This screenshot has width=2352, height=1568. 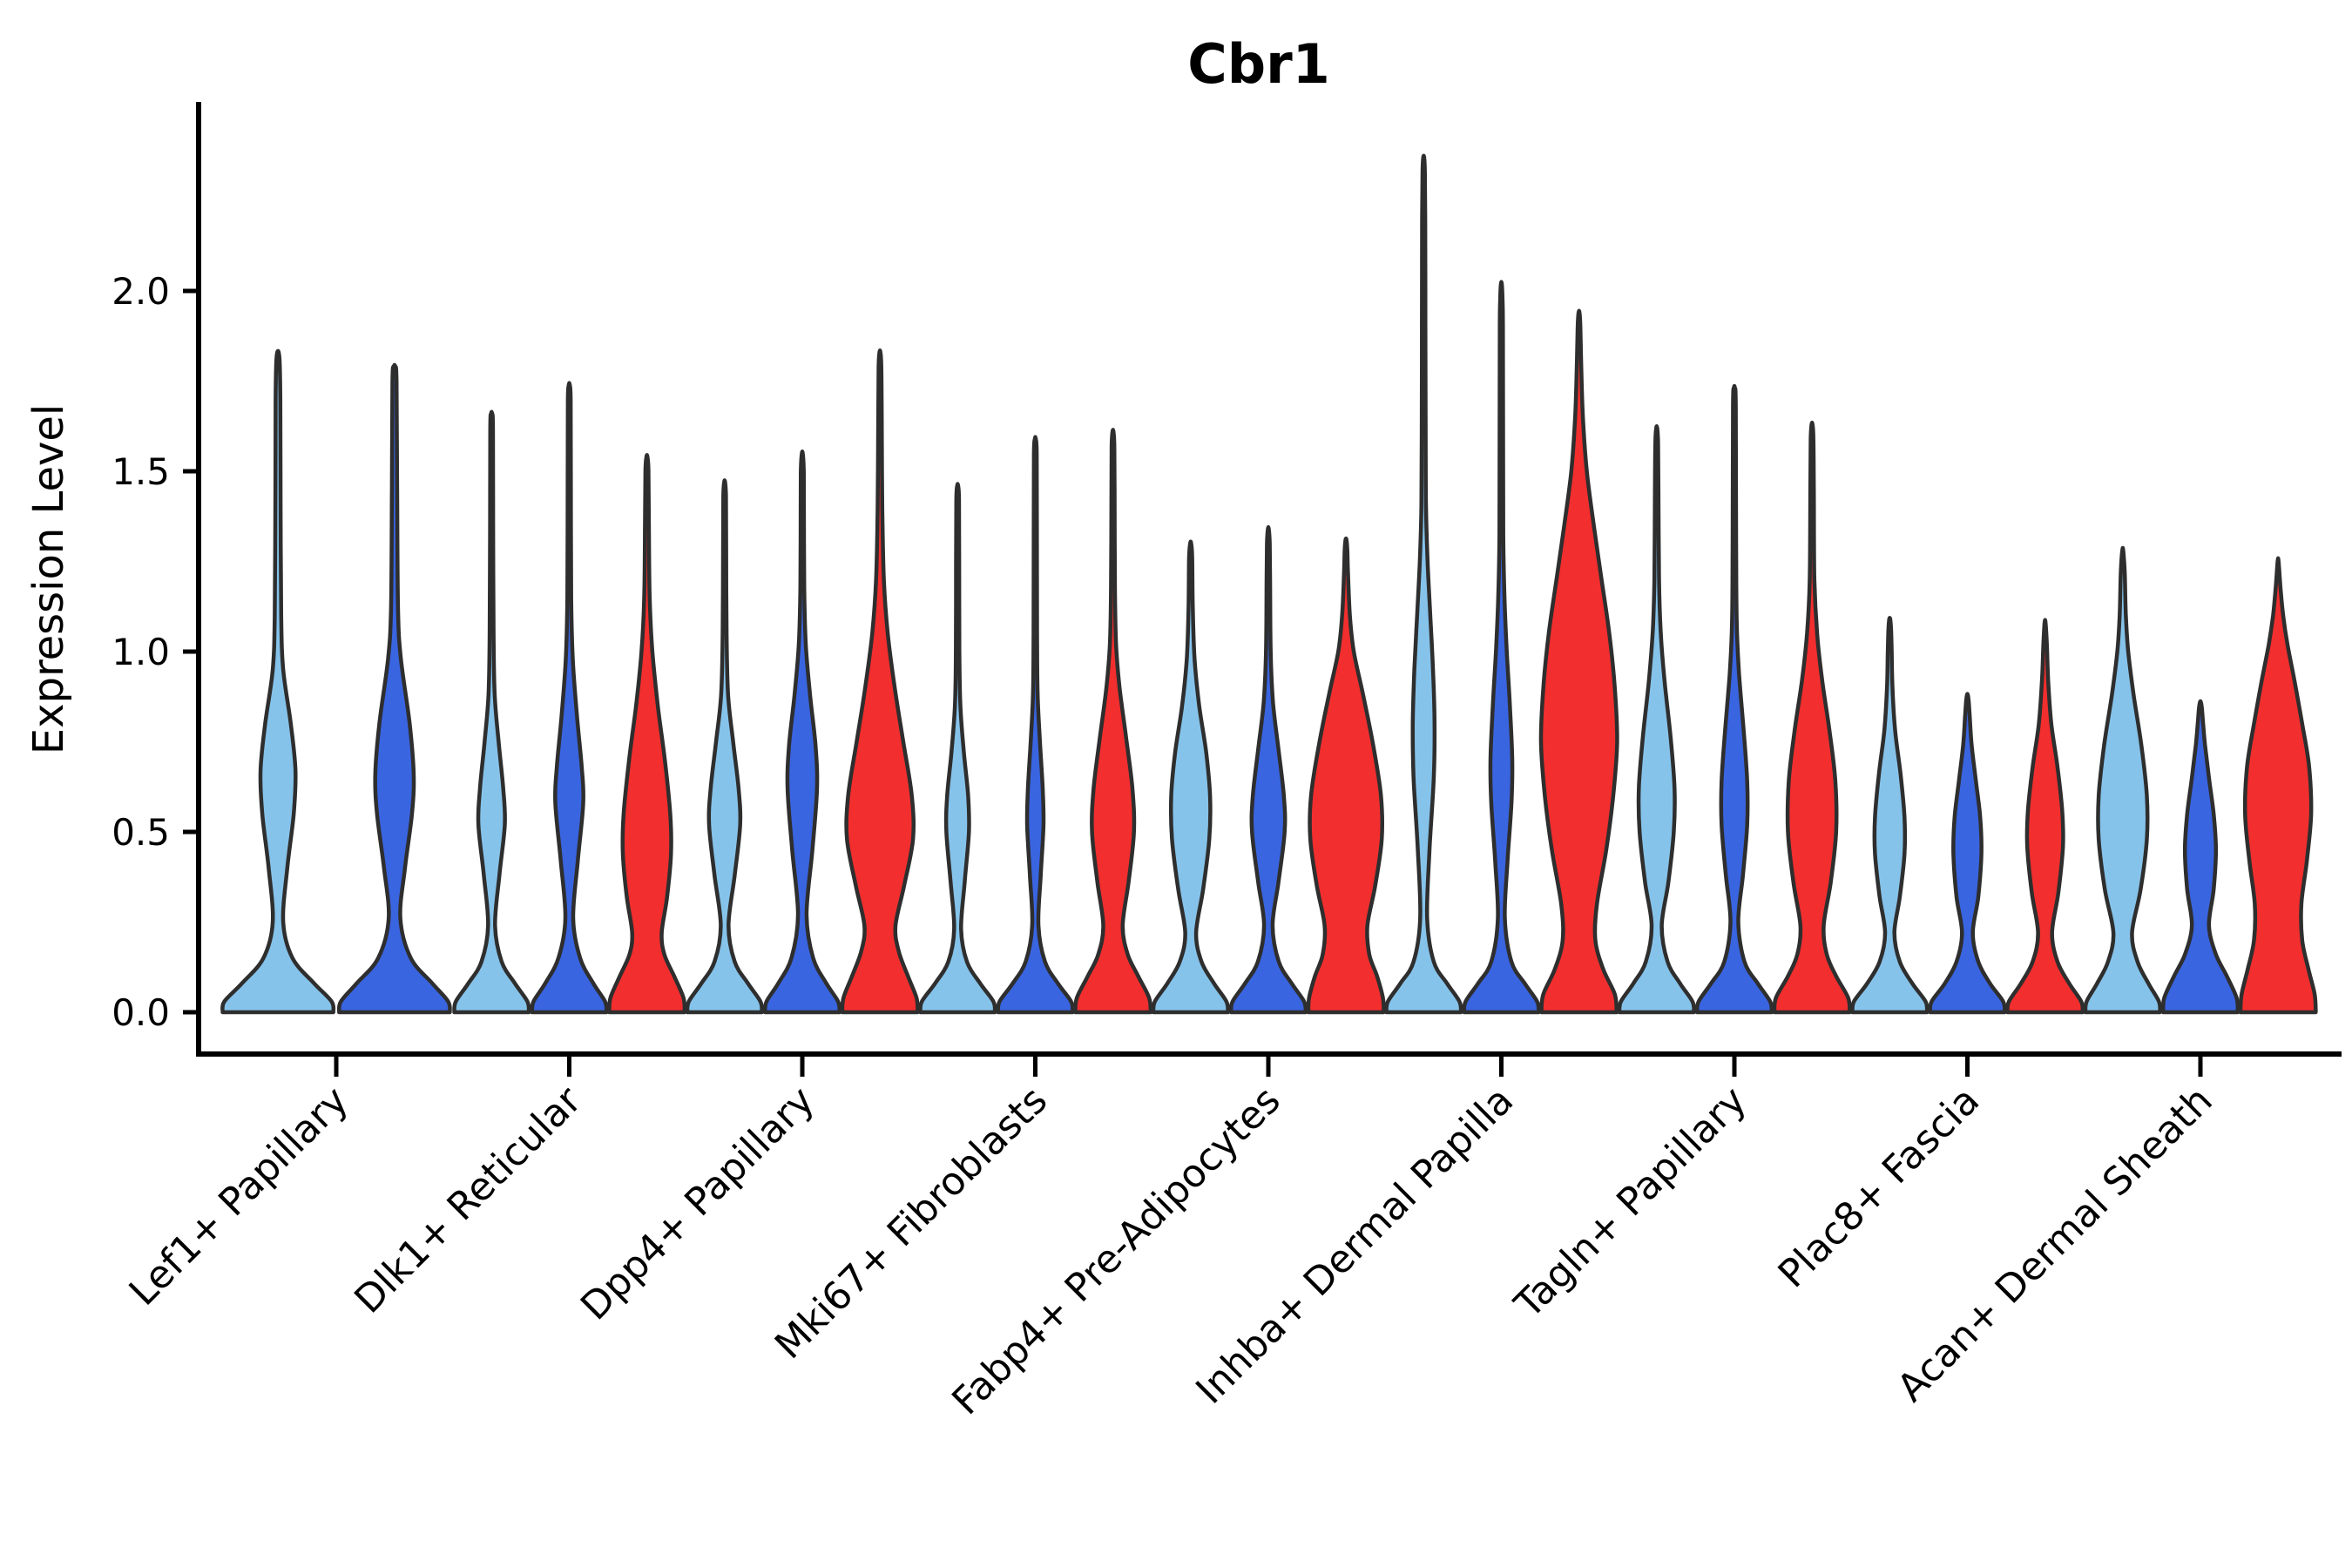 I want to click on violin-lef1-papillary-light_blue, so click(x=278, y=682).